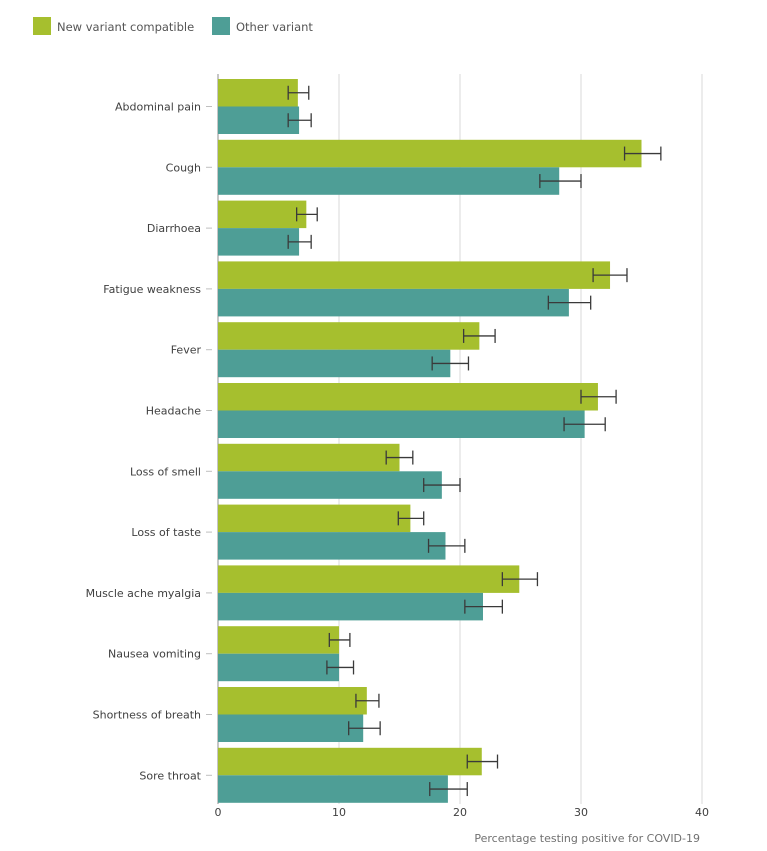 The width and height of the screenshot is (767, 851). I want to click on x-axis-ticks: 0 10 20 30 40, so click(462, 812).